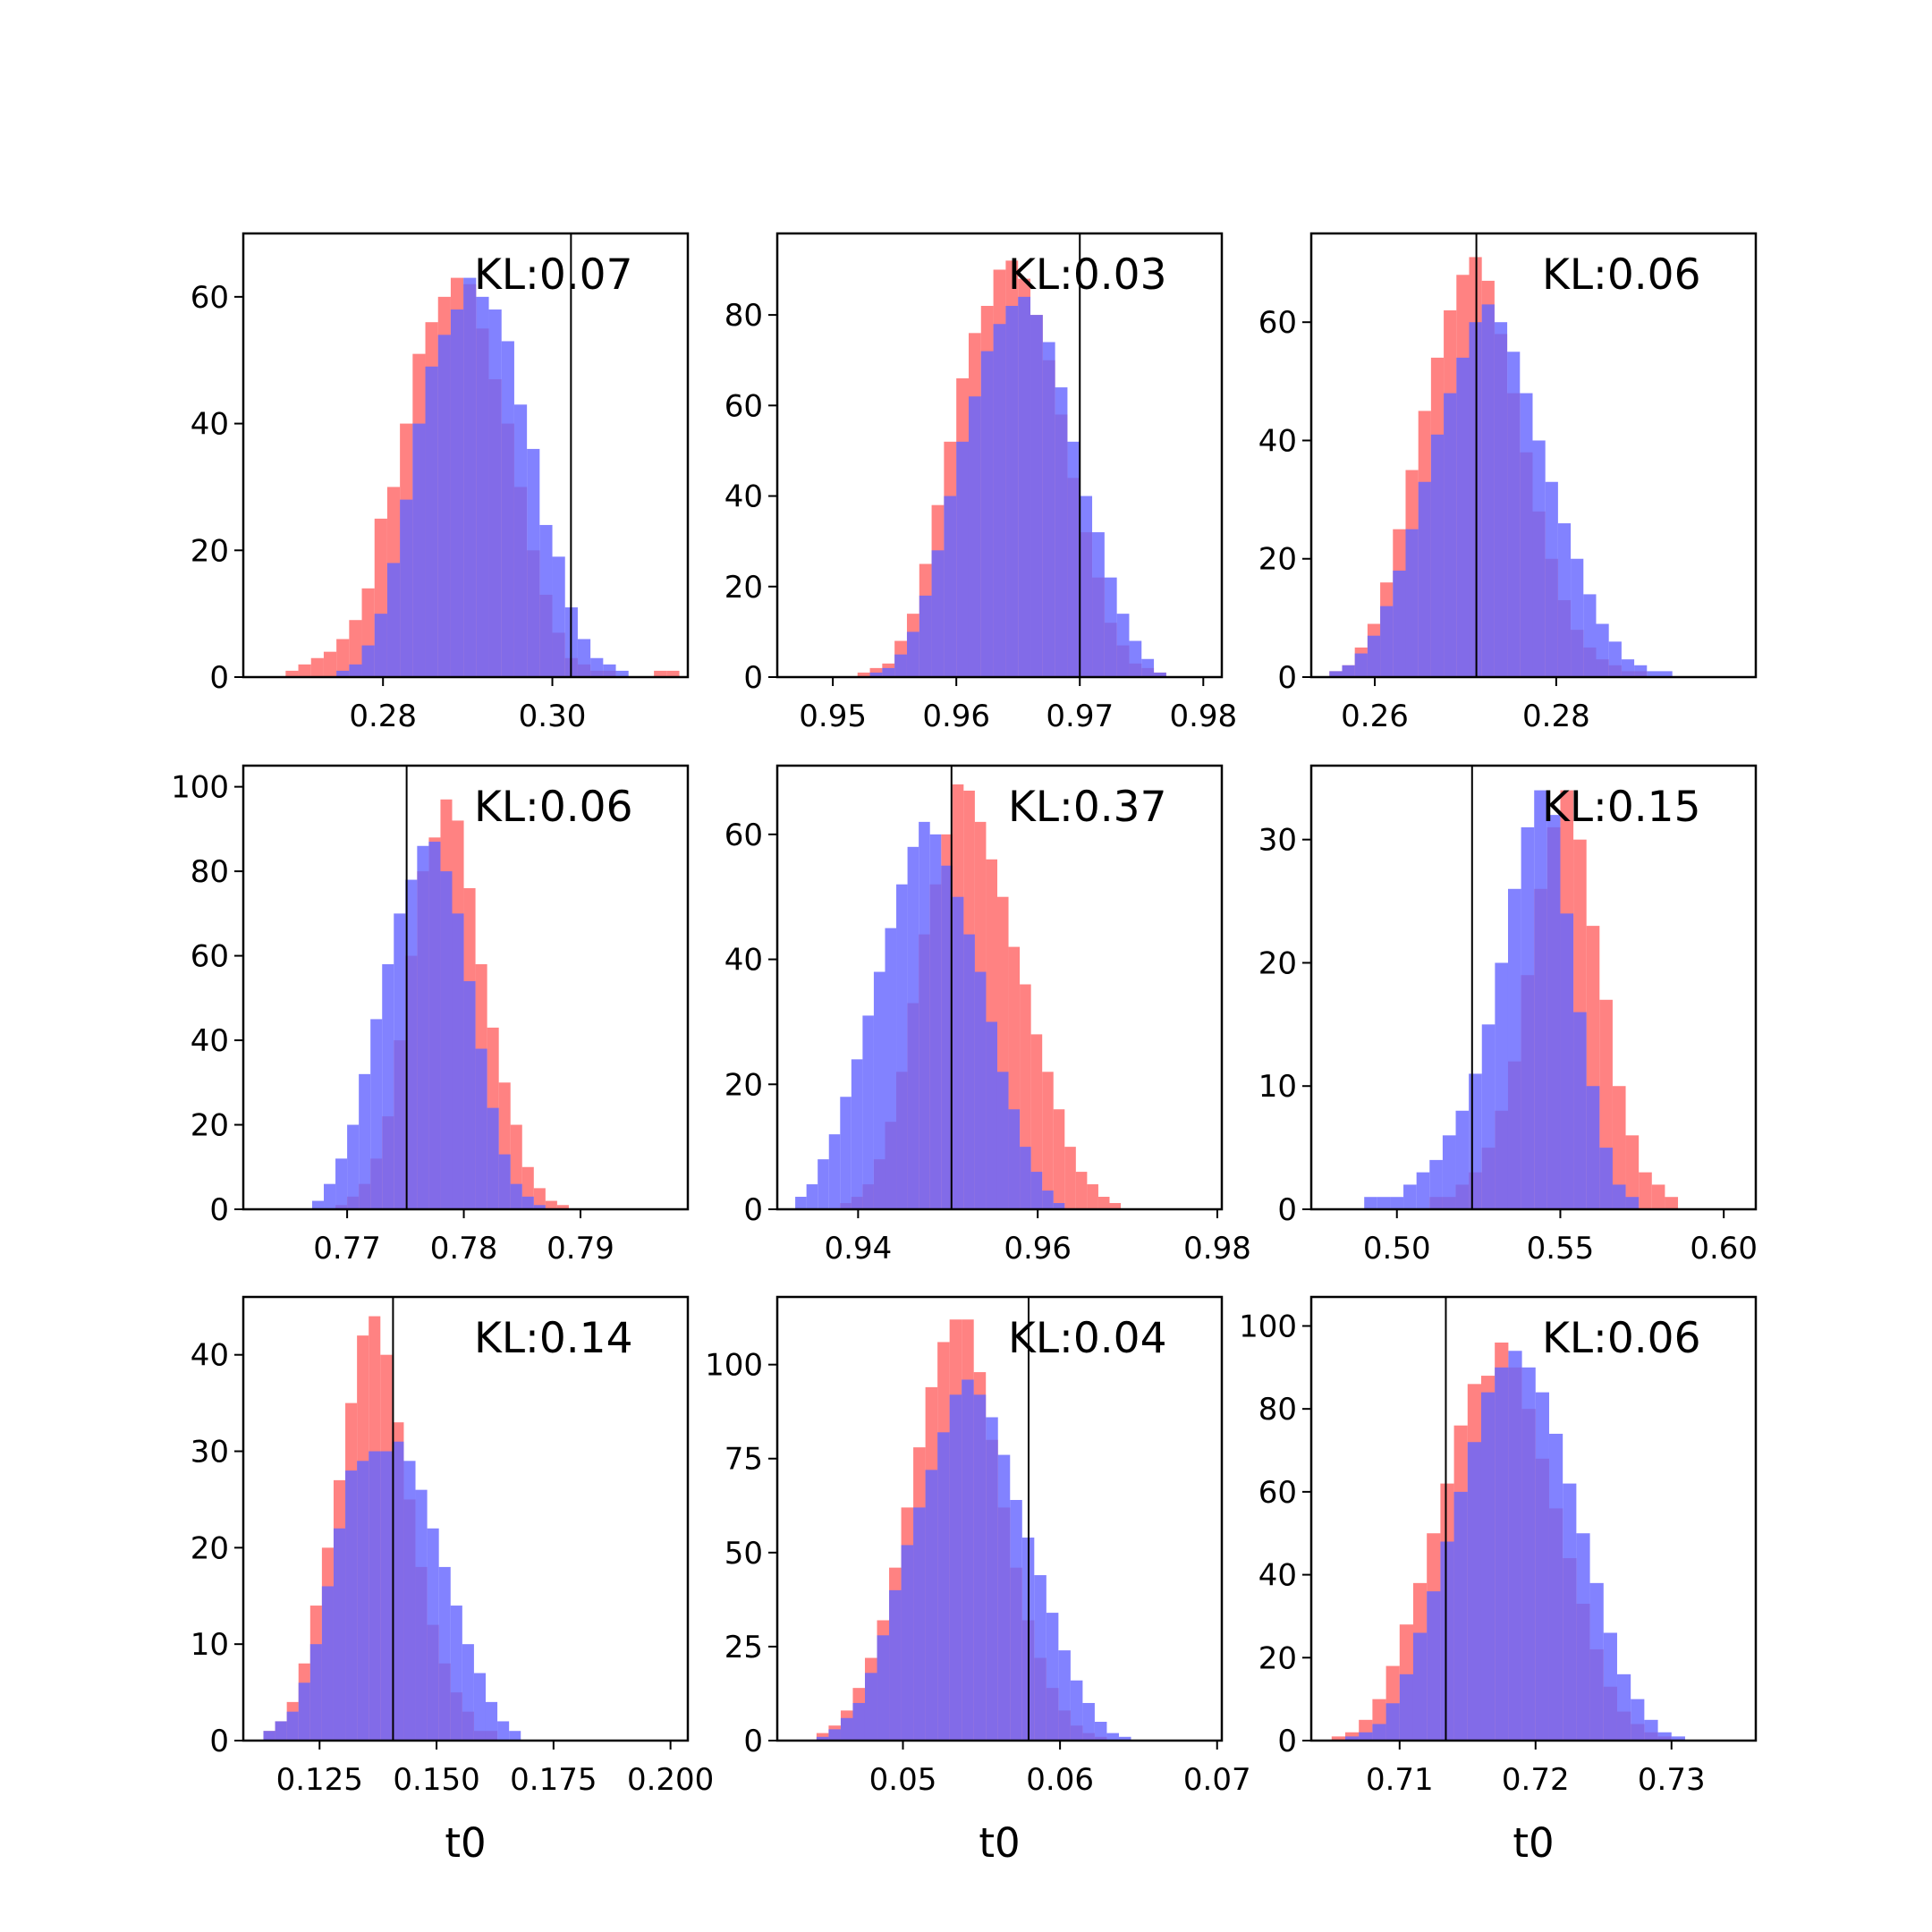 This screenshot has width=1932, height=1932. Describe the element at coordinates (903, 1780) in the screenshot. I see `x-tick-label: 0.05` at that location.